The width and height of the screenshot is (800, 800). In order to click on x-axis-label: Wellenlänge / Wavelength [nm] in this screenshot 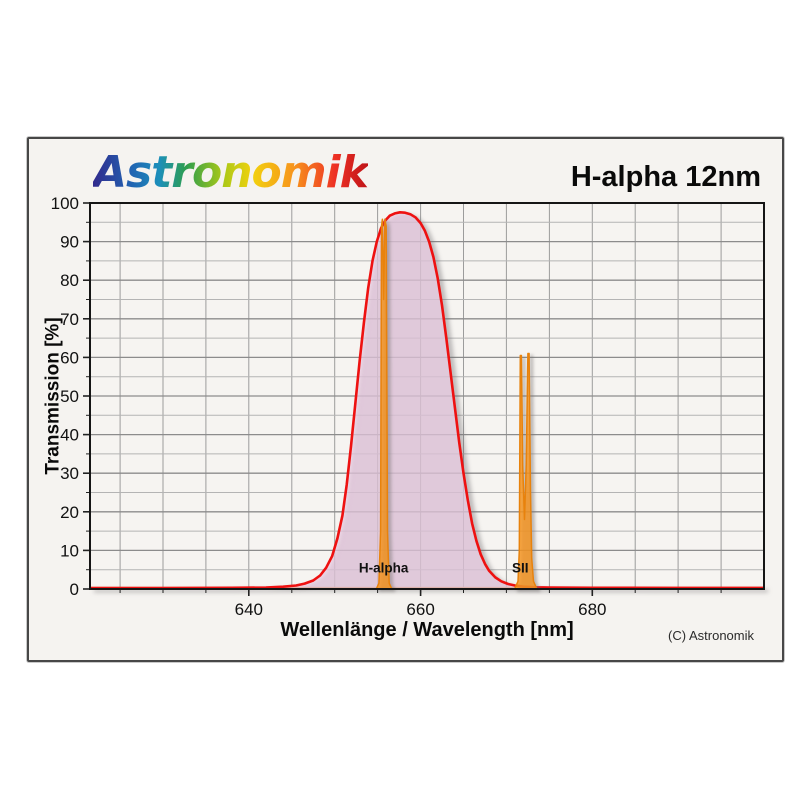, I will do `click(427, 630)`.